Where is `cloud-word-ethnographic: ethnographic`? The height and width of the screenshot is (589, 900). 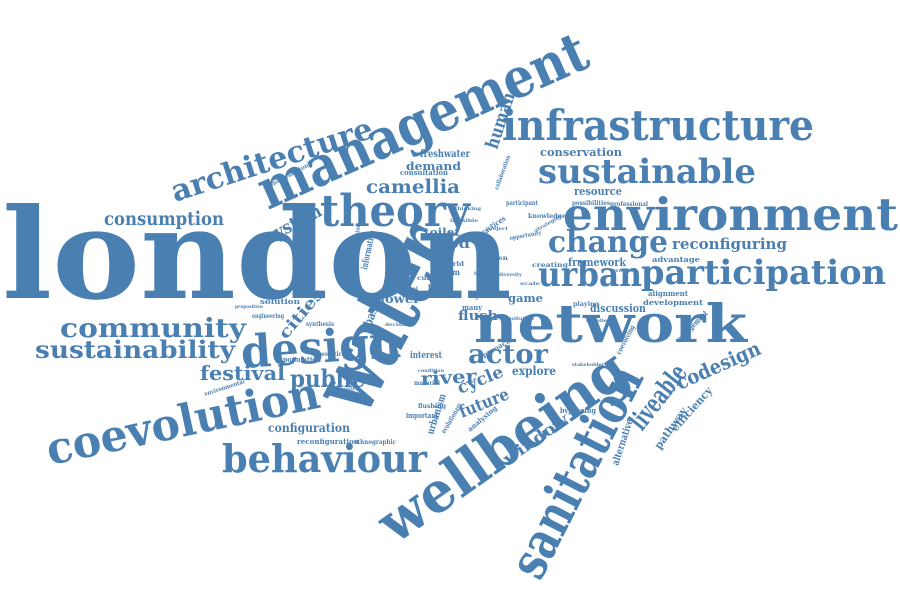 cloud-word-ethnographic: ethnographic is located at coordinates (375, 442).